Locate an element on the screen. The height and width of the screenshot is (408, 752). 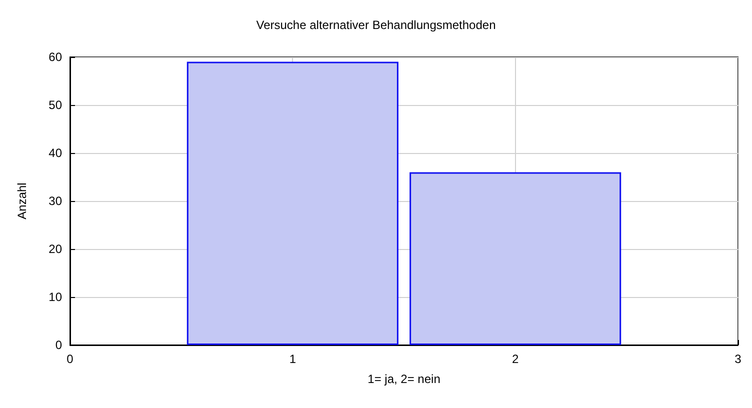
x-tick-label: 3 is located at coordinates (738, 359).